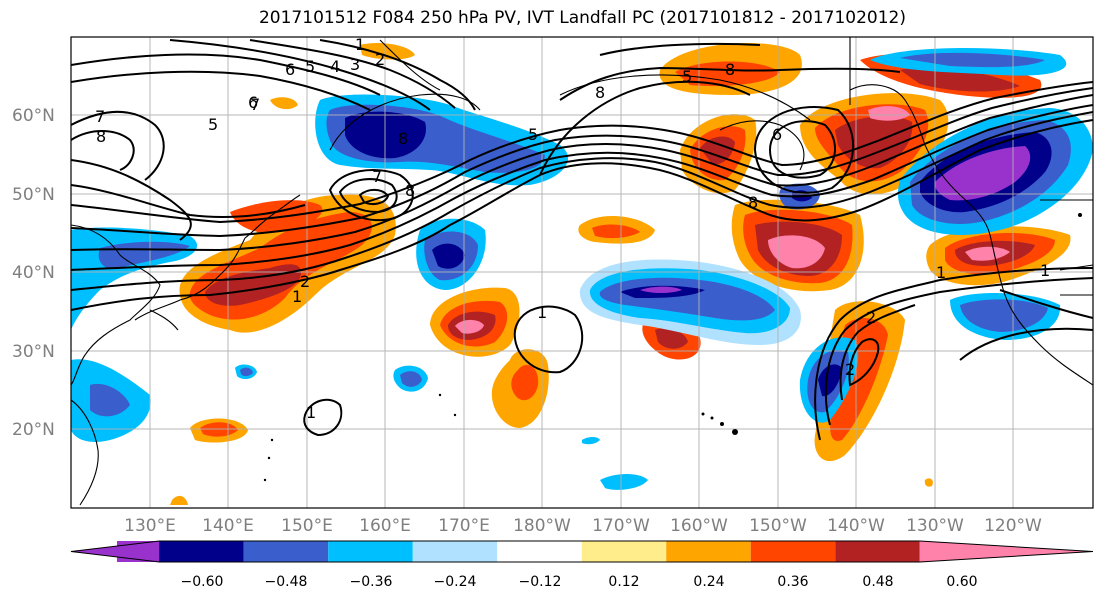 Image resolution: width=1105 pixels, height=601 pixels. I want to click on colorbar-tick-label: 0.12, so click(623, 582).